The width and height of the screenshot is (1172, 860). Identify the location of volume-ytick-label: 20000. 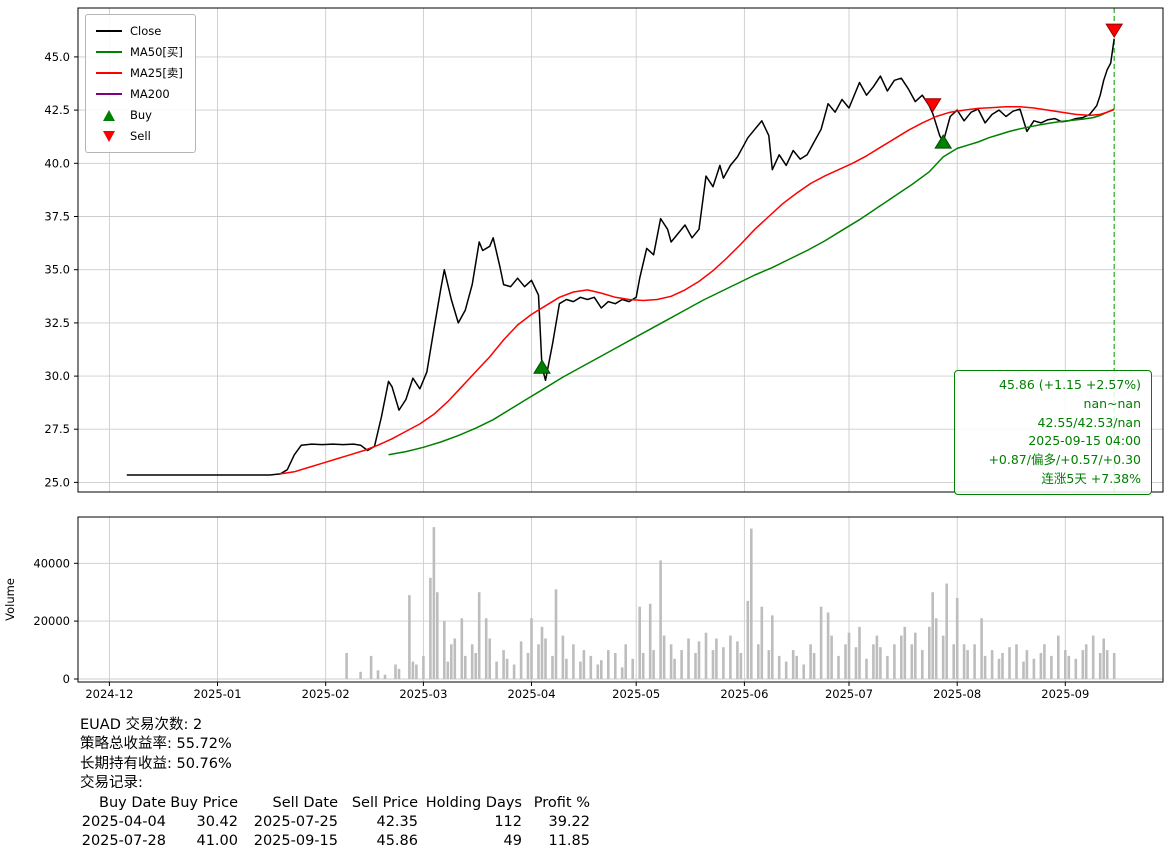
(51, 621).